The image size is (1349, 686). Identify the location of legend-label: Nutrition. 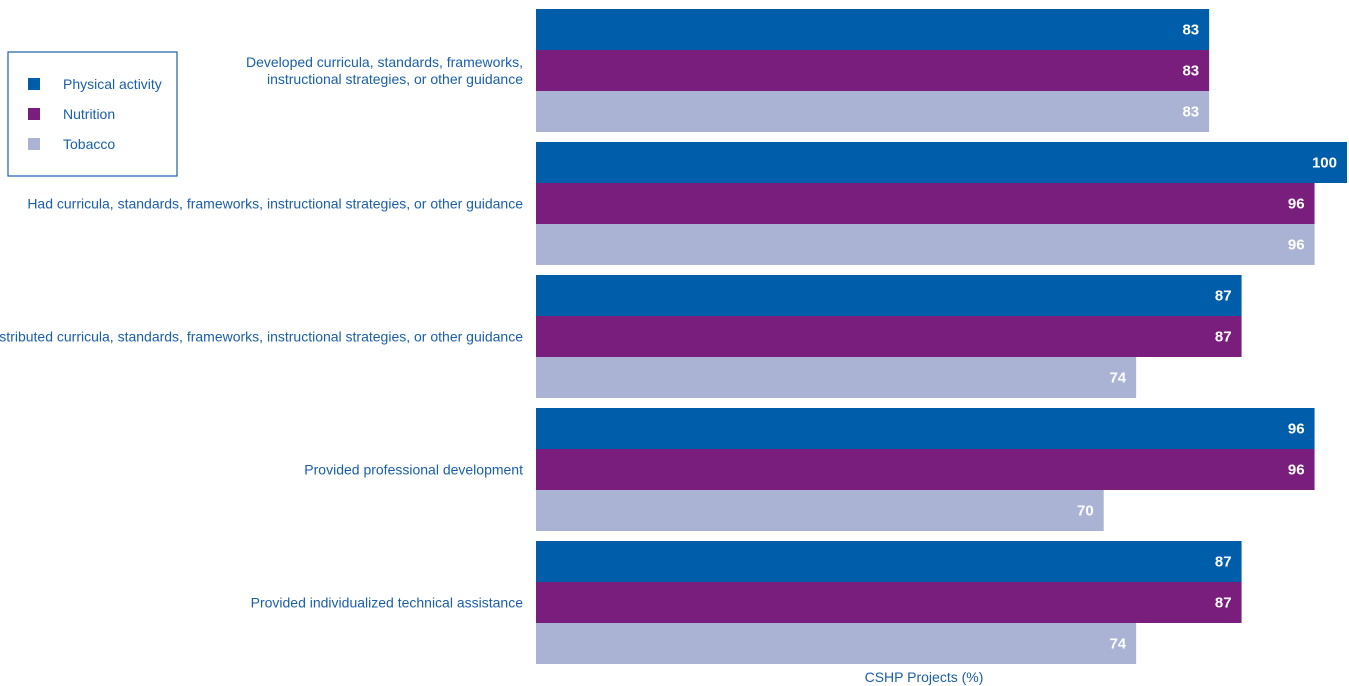
(89, 114).